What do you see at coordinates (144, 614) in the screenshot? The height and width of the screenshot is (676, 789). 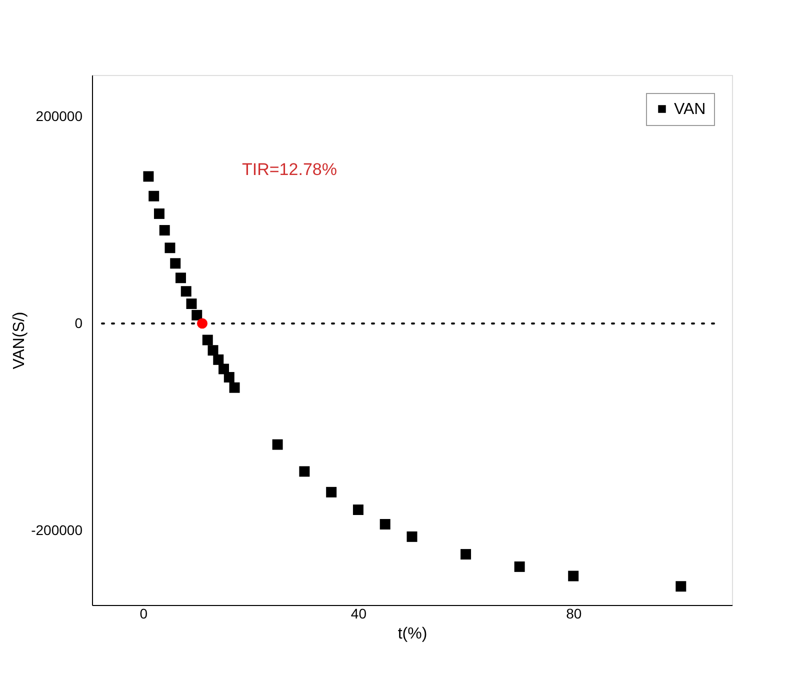 I see `x-tick-label: 0` at bounding box center [144, 614].